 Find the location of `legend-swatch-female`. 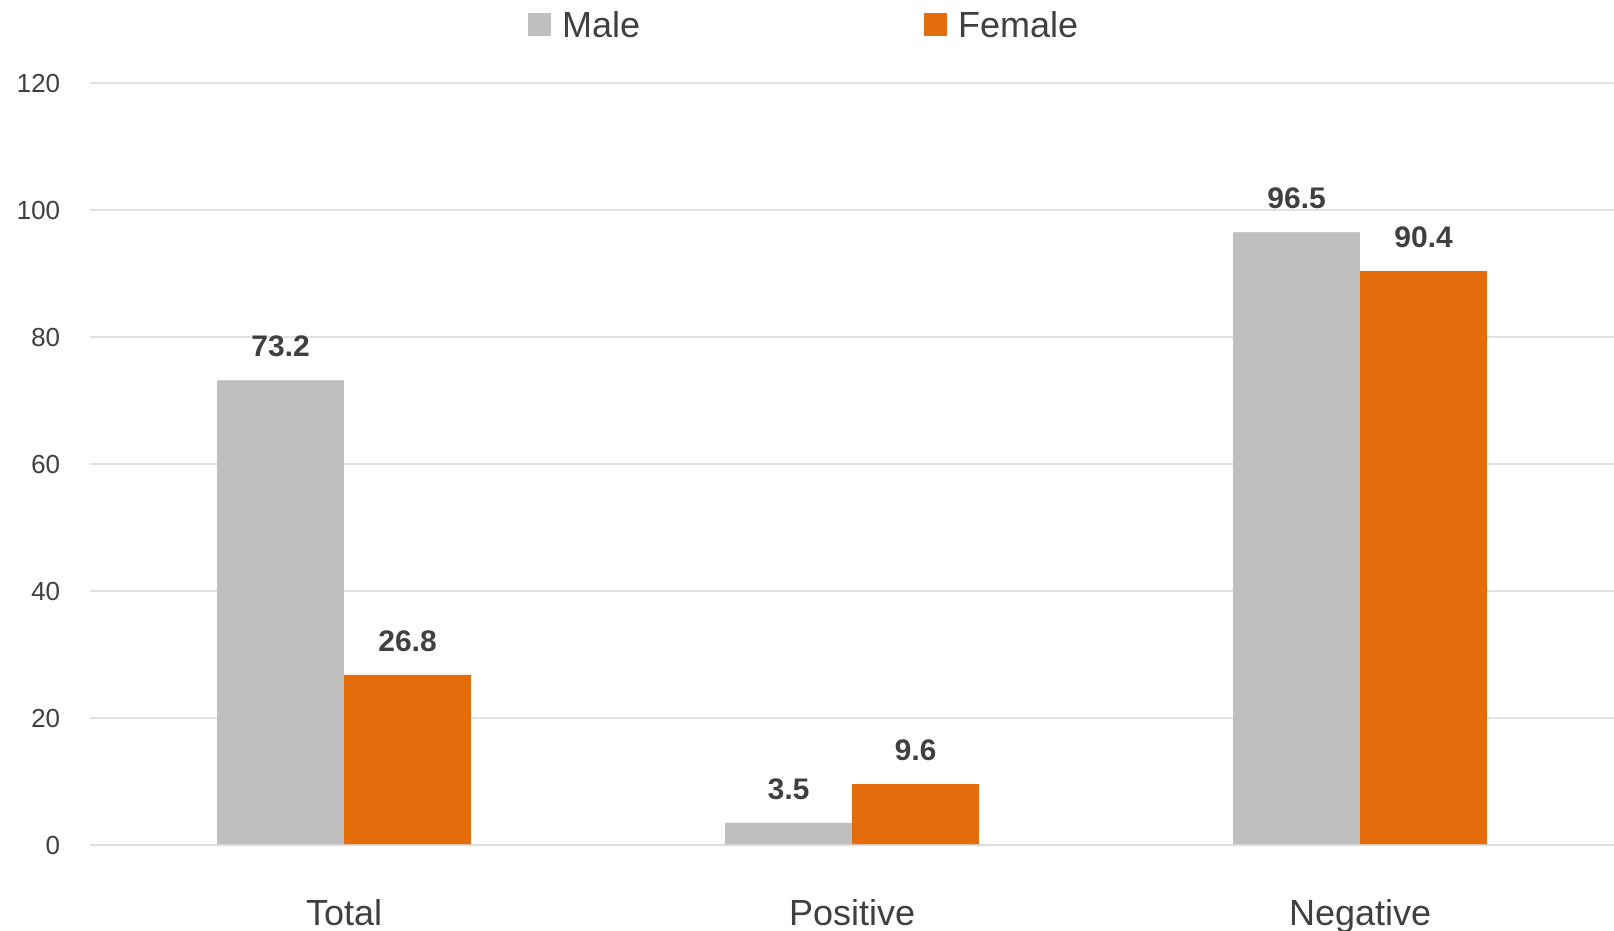

legend-swatch-female is located at coordinates (935, 24).